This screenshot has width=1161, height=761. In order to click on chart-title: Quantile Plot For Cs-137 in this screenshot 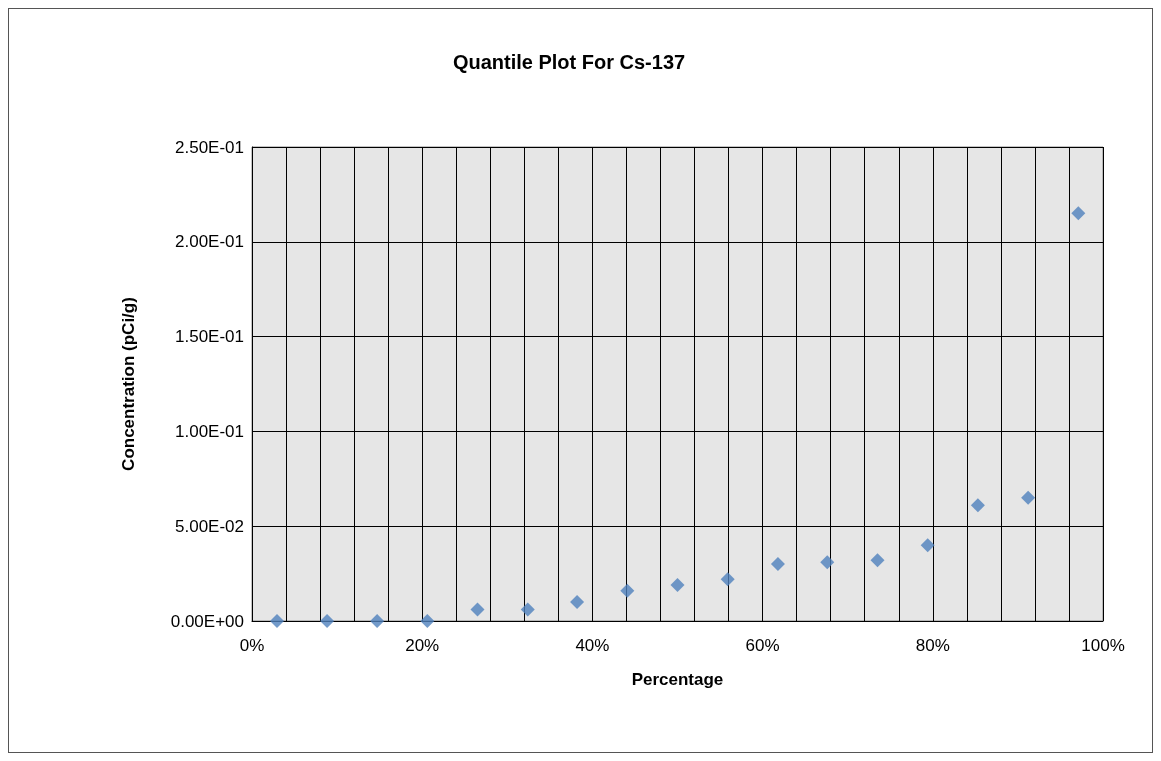, I will do `click(569, 62)`.